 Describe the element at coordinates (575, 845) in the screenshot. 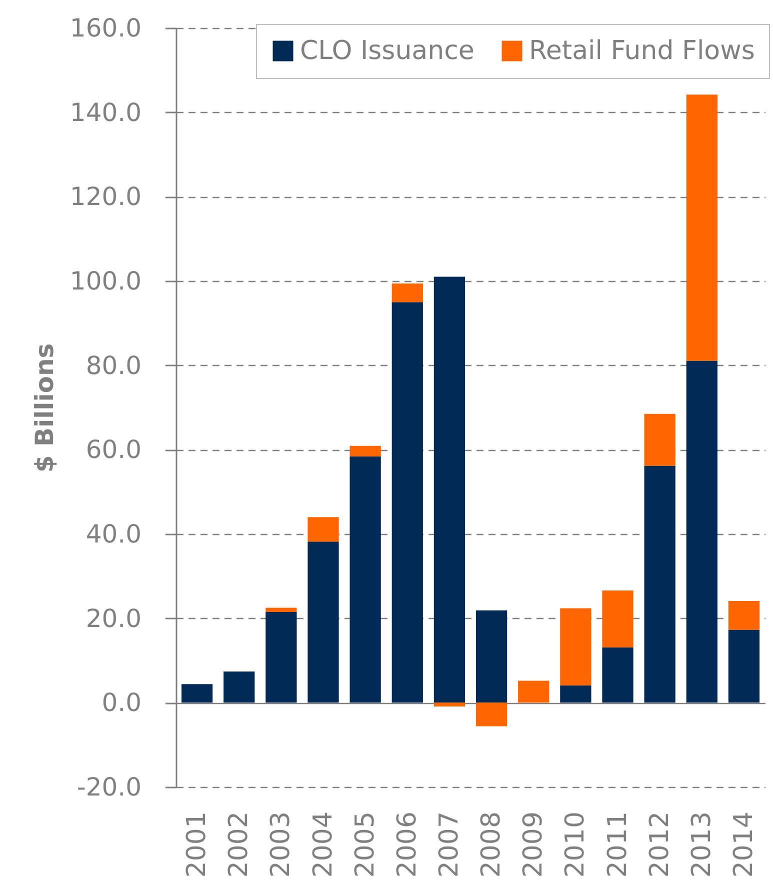

I see `x-tick-label: 2010` at that location.